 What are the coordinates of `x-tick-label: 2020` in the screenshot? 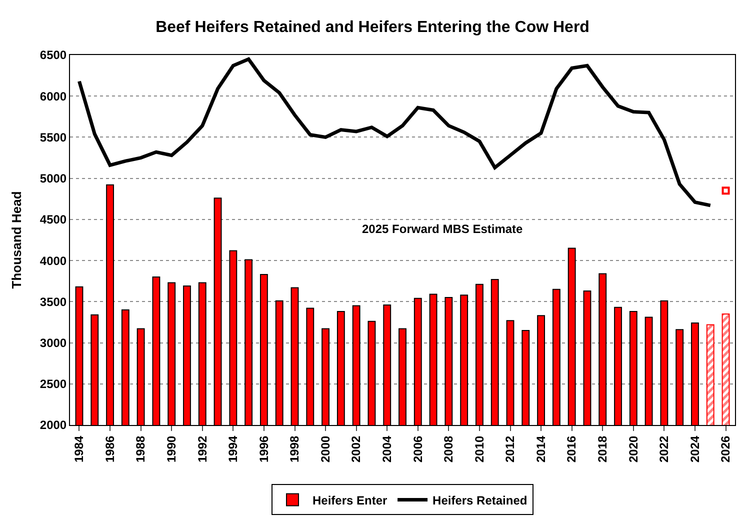 It's located at (633, 449).